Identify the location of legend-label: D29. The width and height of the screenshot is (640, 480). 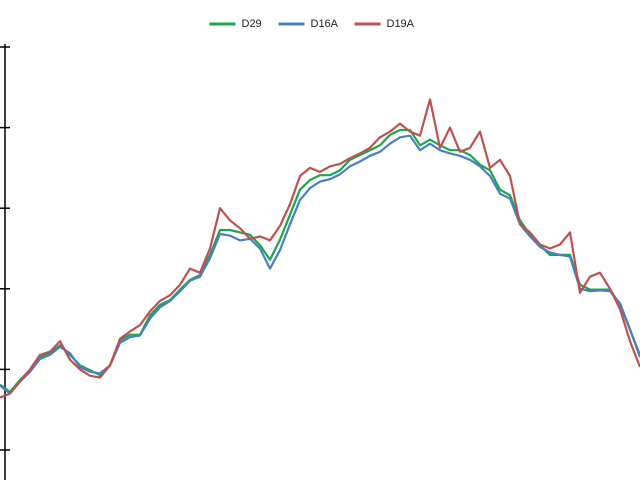
(252, 24).